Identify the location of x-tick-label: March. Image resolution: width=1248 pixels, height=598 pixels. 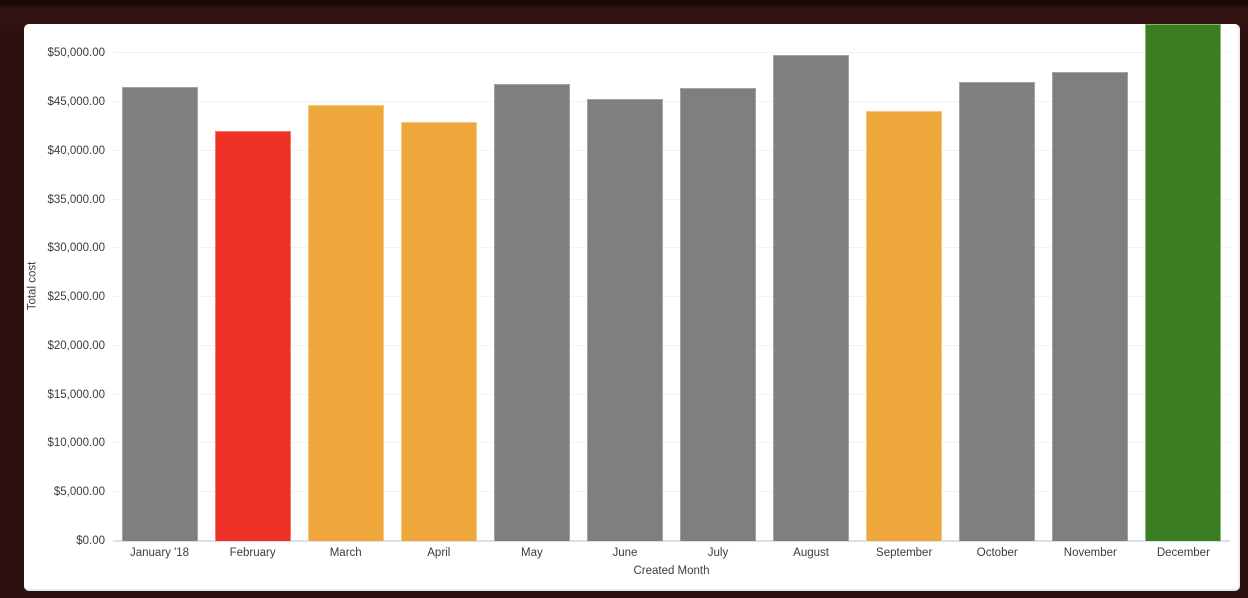
(345, 553).